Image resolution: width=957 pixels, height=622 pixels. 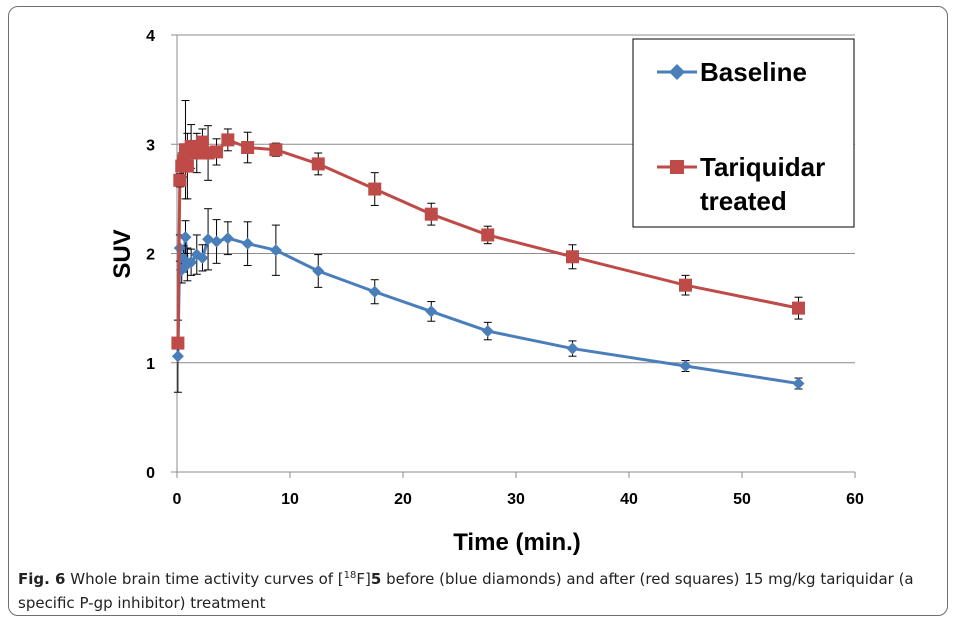 What do you see at coordinates (855, 499) in the screenshot?
I see `x-tick-label: 60` at bounding box center [855, 499].